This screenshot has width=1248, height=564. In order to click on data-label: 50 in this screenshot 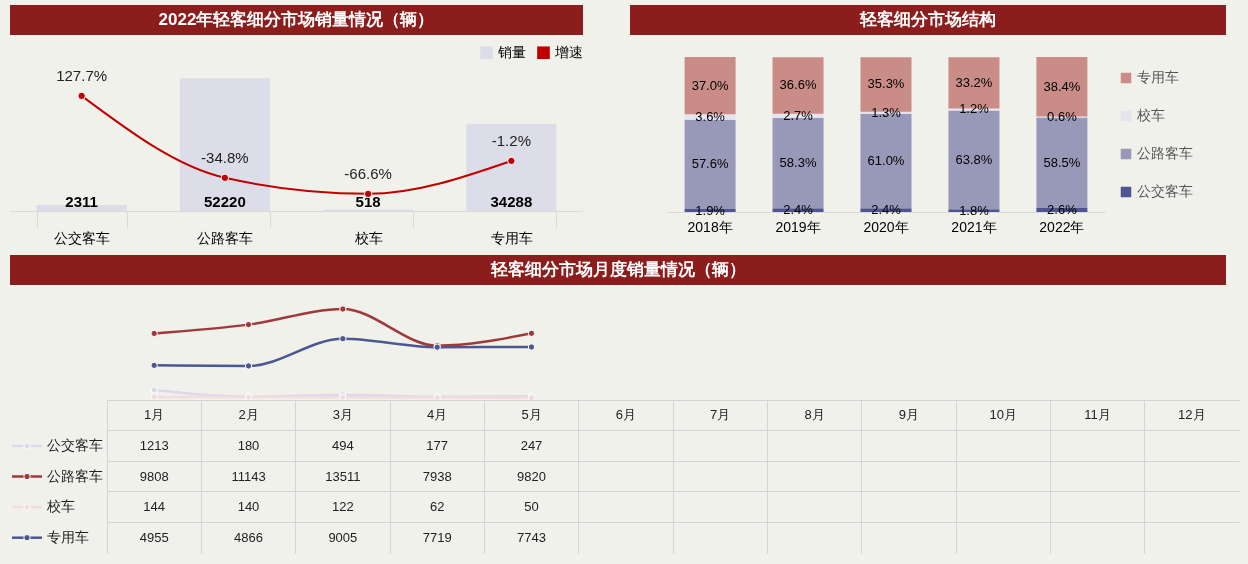, I will do `click(531, 507)`.